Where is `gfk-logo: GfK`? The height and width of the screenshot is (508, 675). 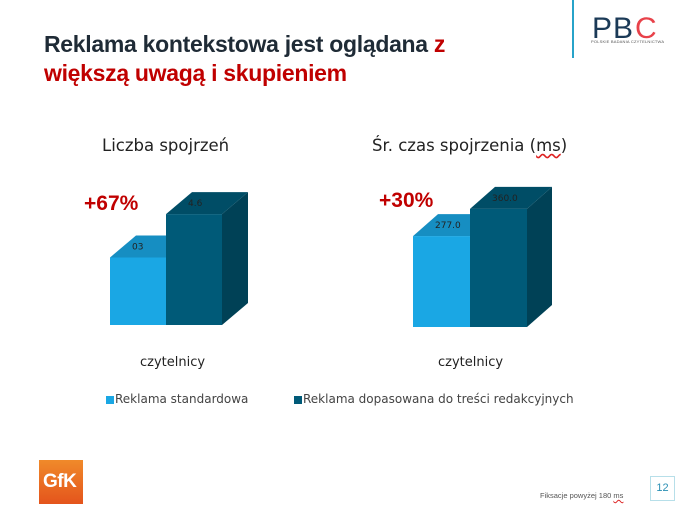
gfk-logo: GfK is located at coordinates (61, 482).